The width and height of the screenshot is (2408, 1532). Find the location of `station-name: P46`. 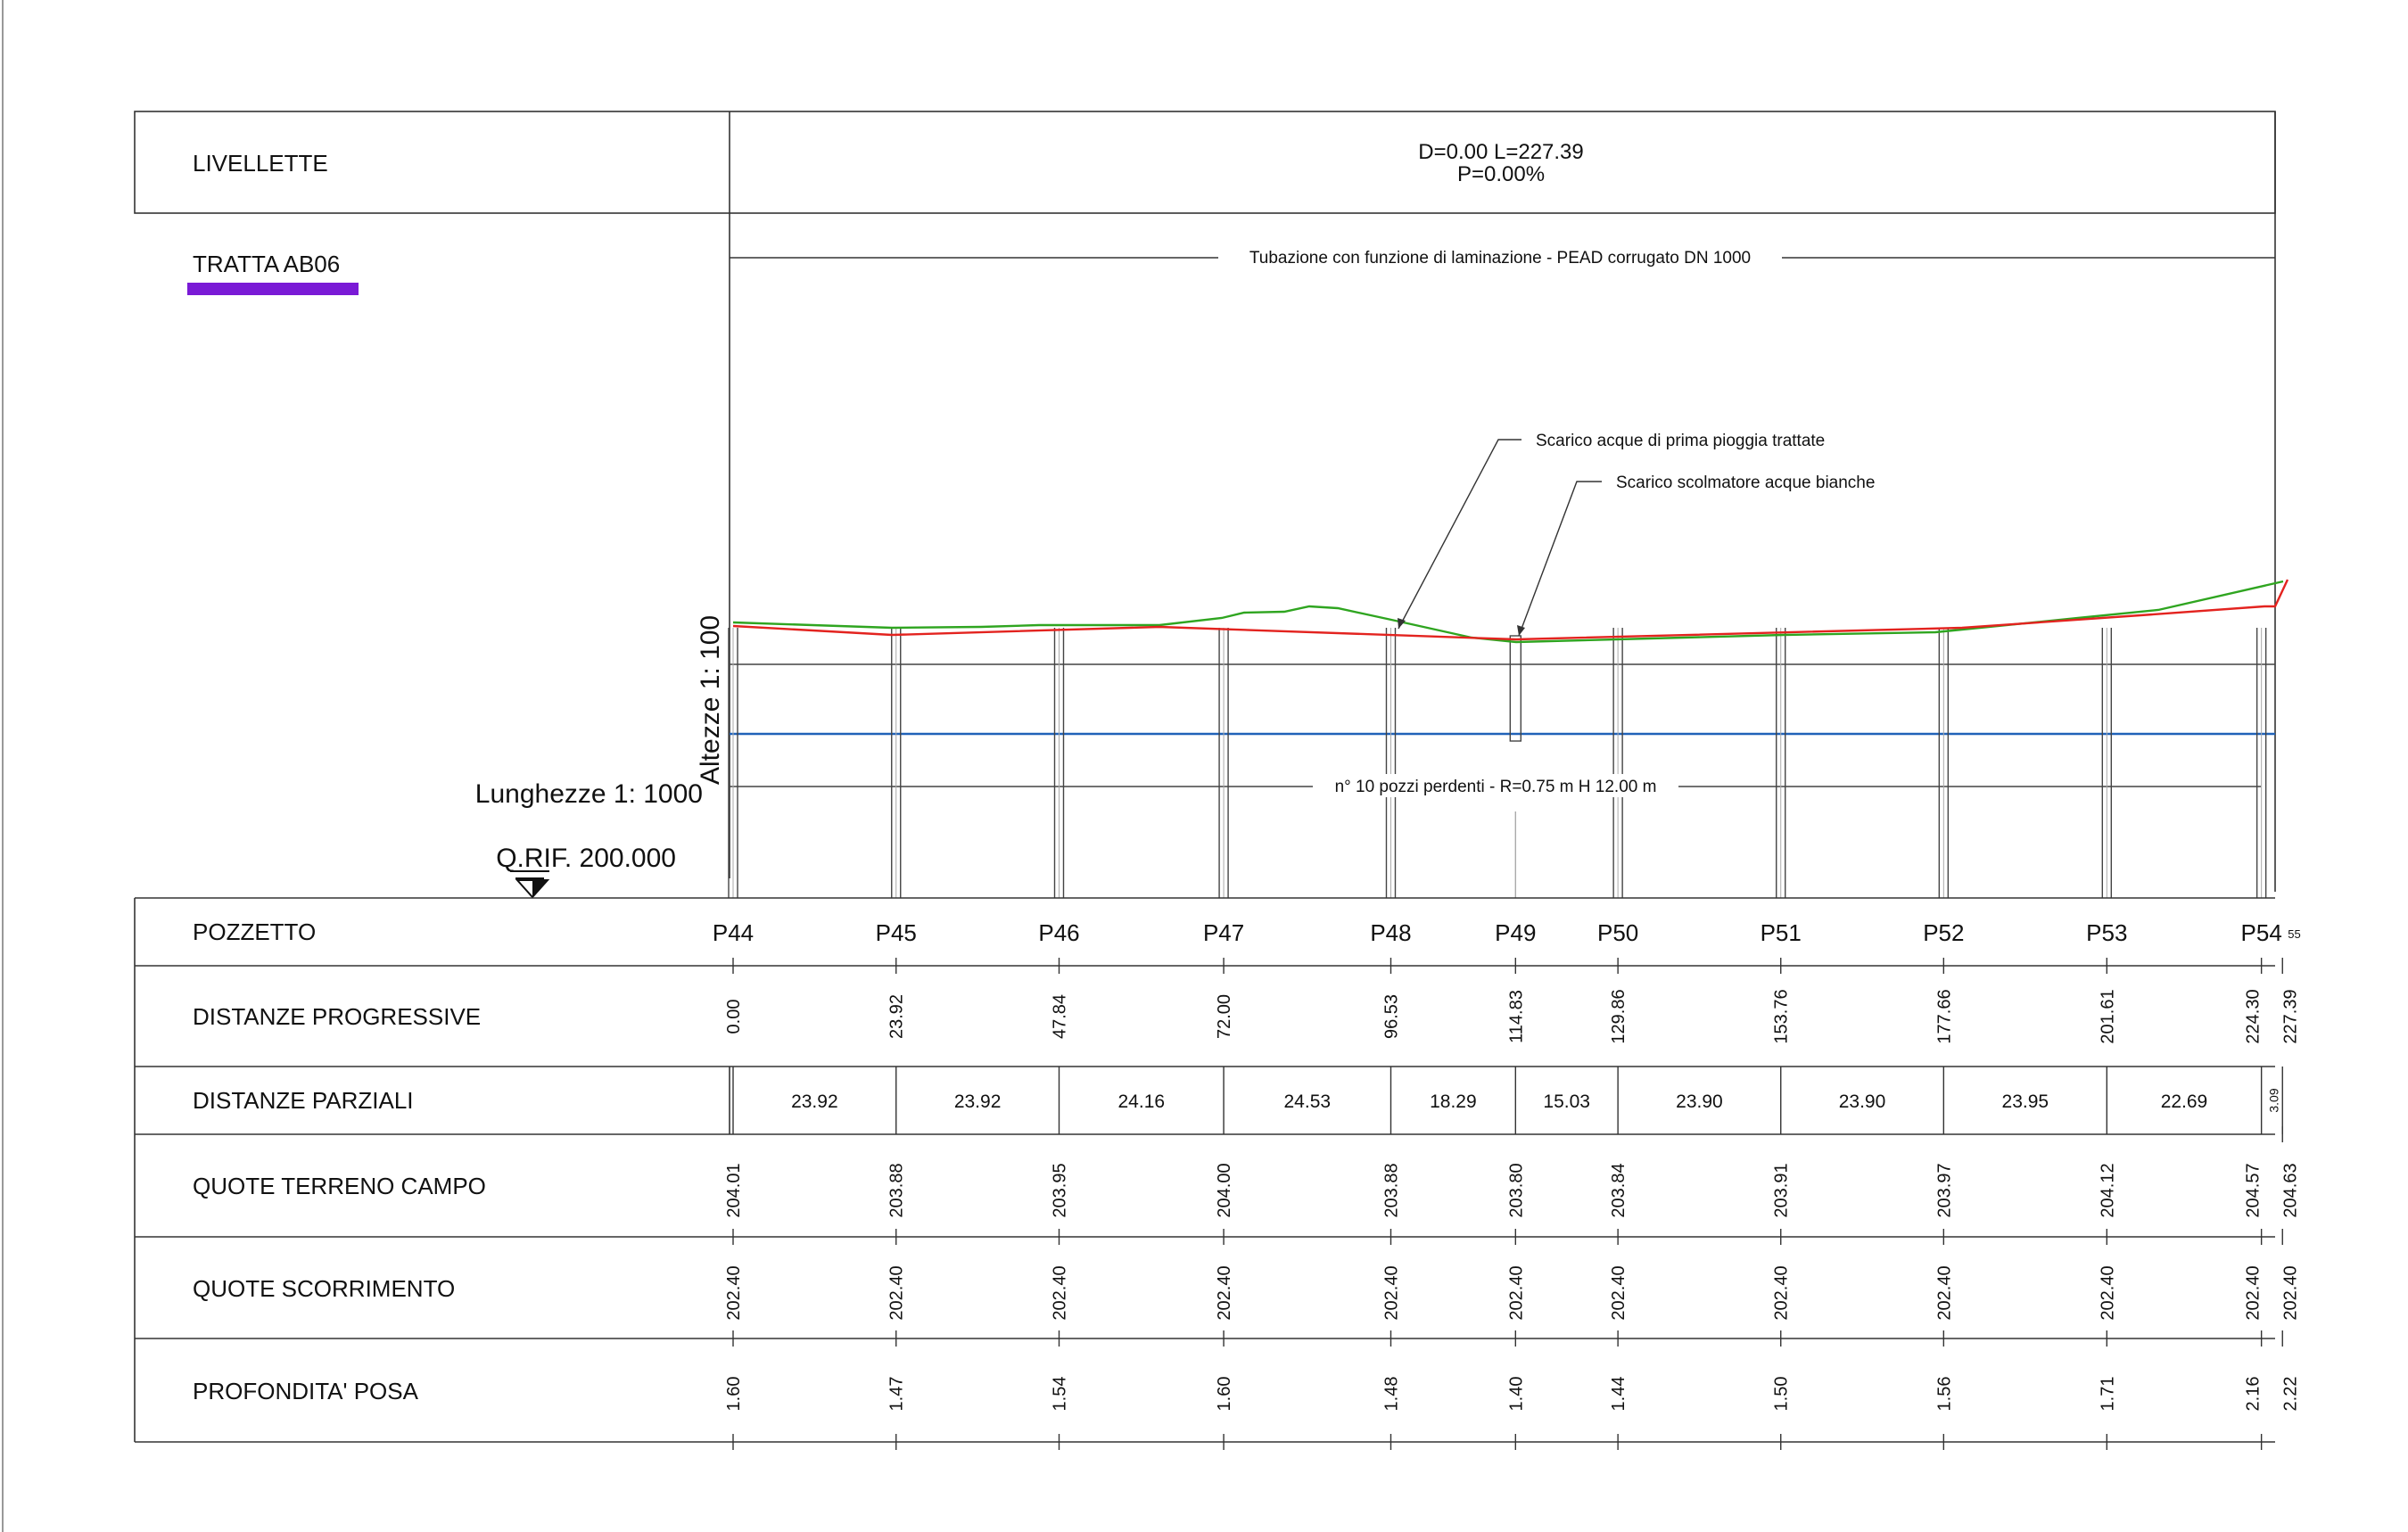

station-name: P46 is located at coordinates (1058, 932).